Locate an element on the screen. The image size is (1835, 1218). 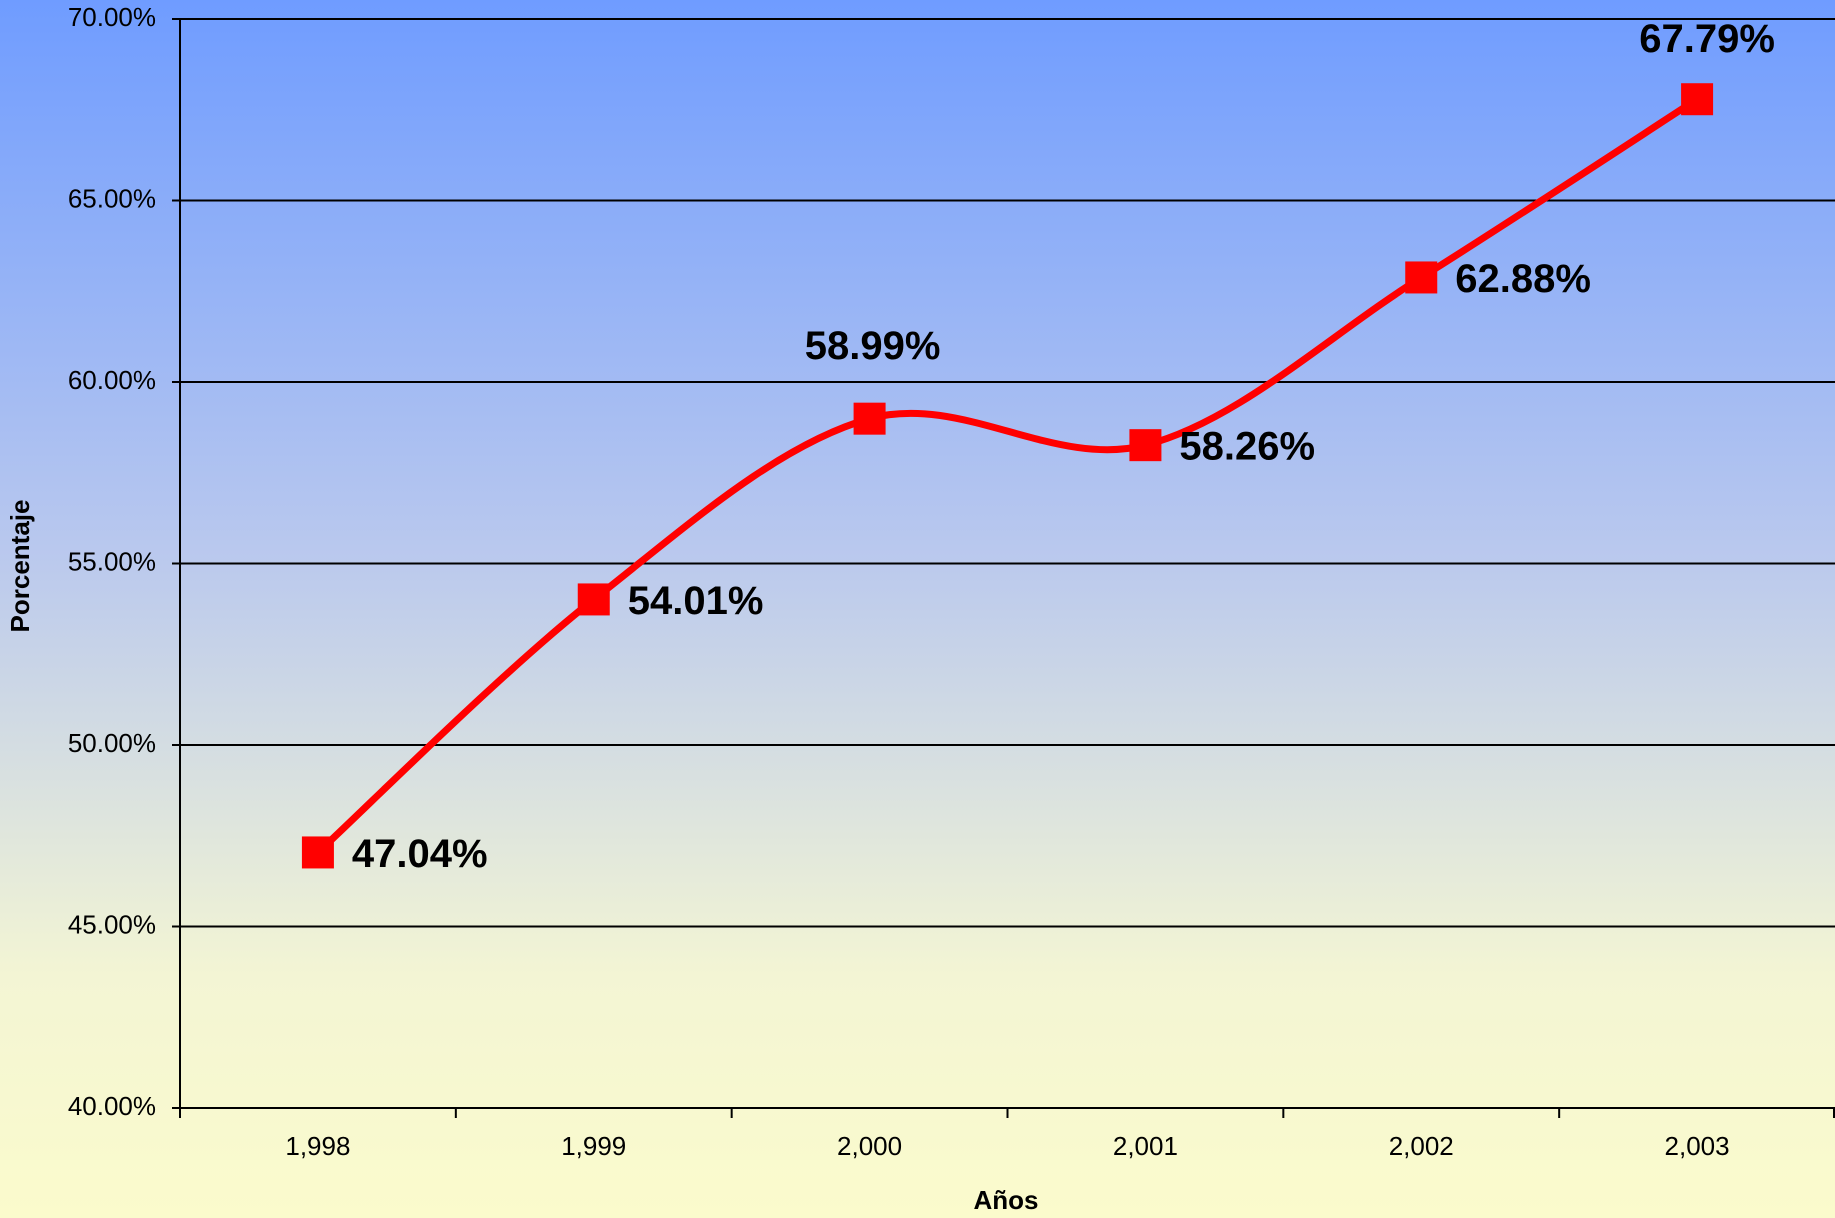
data-label: 58.99% is located at coordinates (873, 346).